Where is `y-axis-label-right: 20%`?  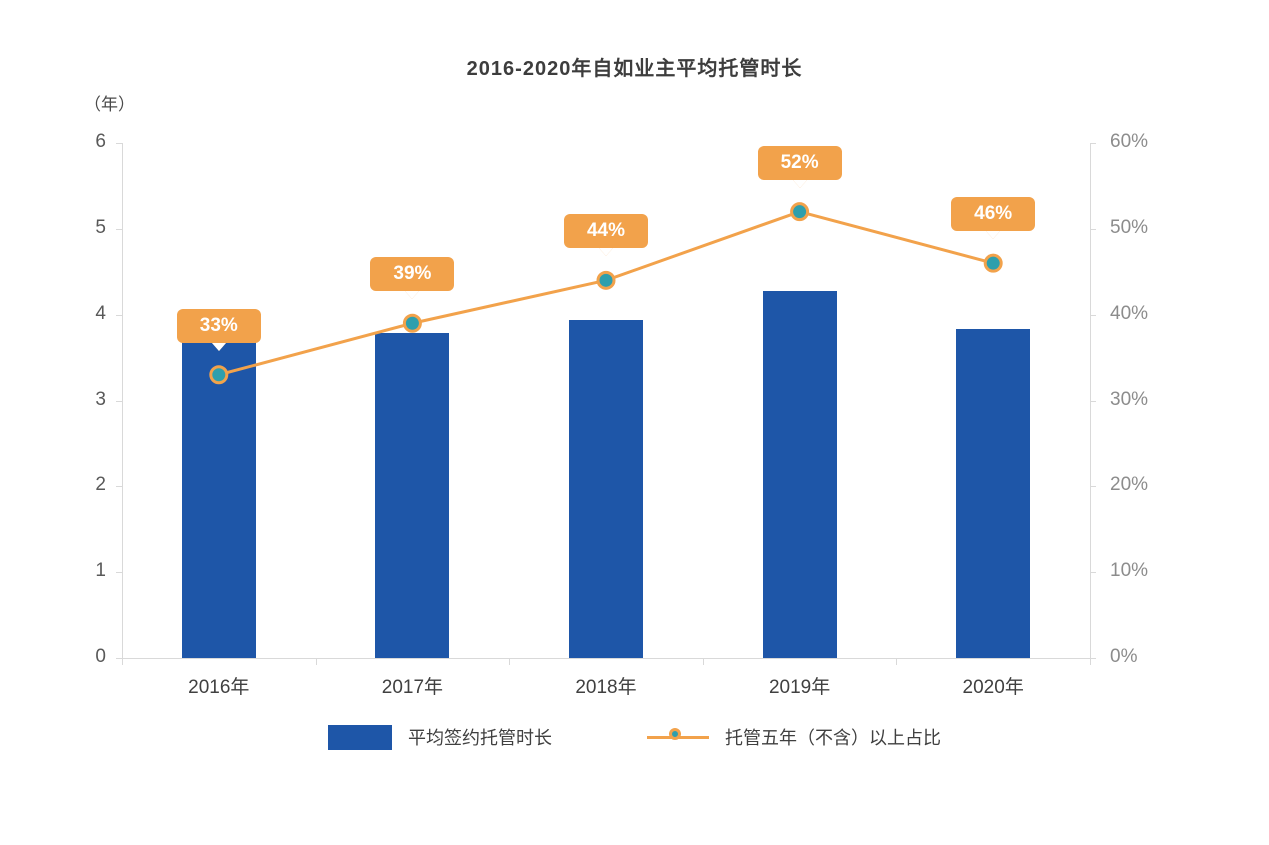 y-axis-label-right: 20% is located at coordinates (1129, 485).